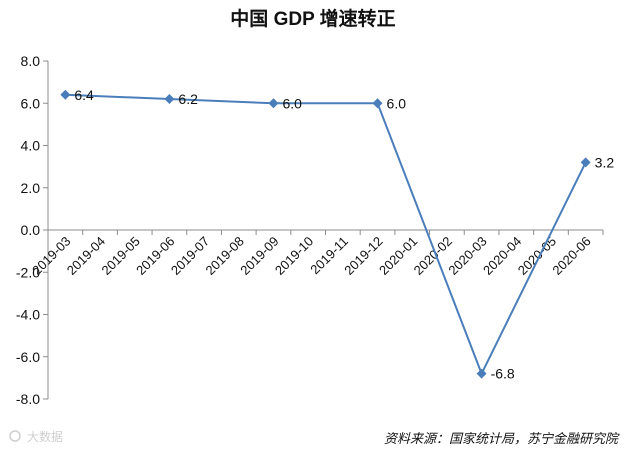 This screenshot has height=449, width=627. What do you see at coordinates (502, 439) in the screenshot?
I see `source-note: 资料来源：国家统计局，苏宁金融研究院` at bounding box center [502, 439].